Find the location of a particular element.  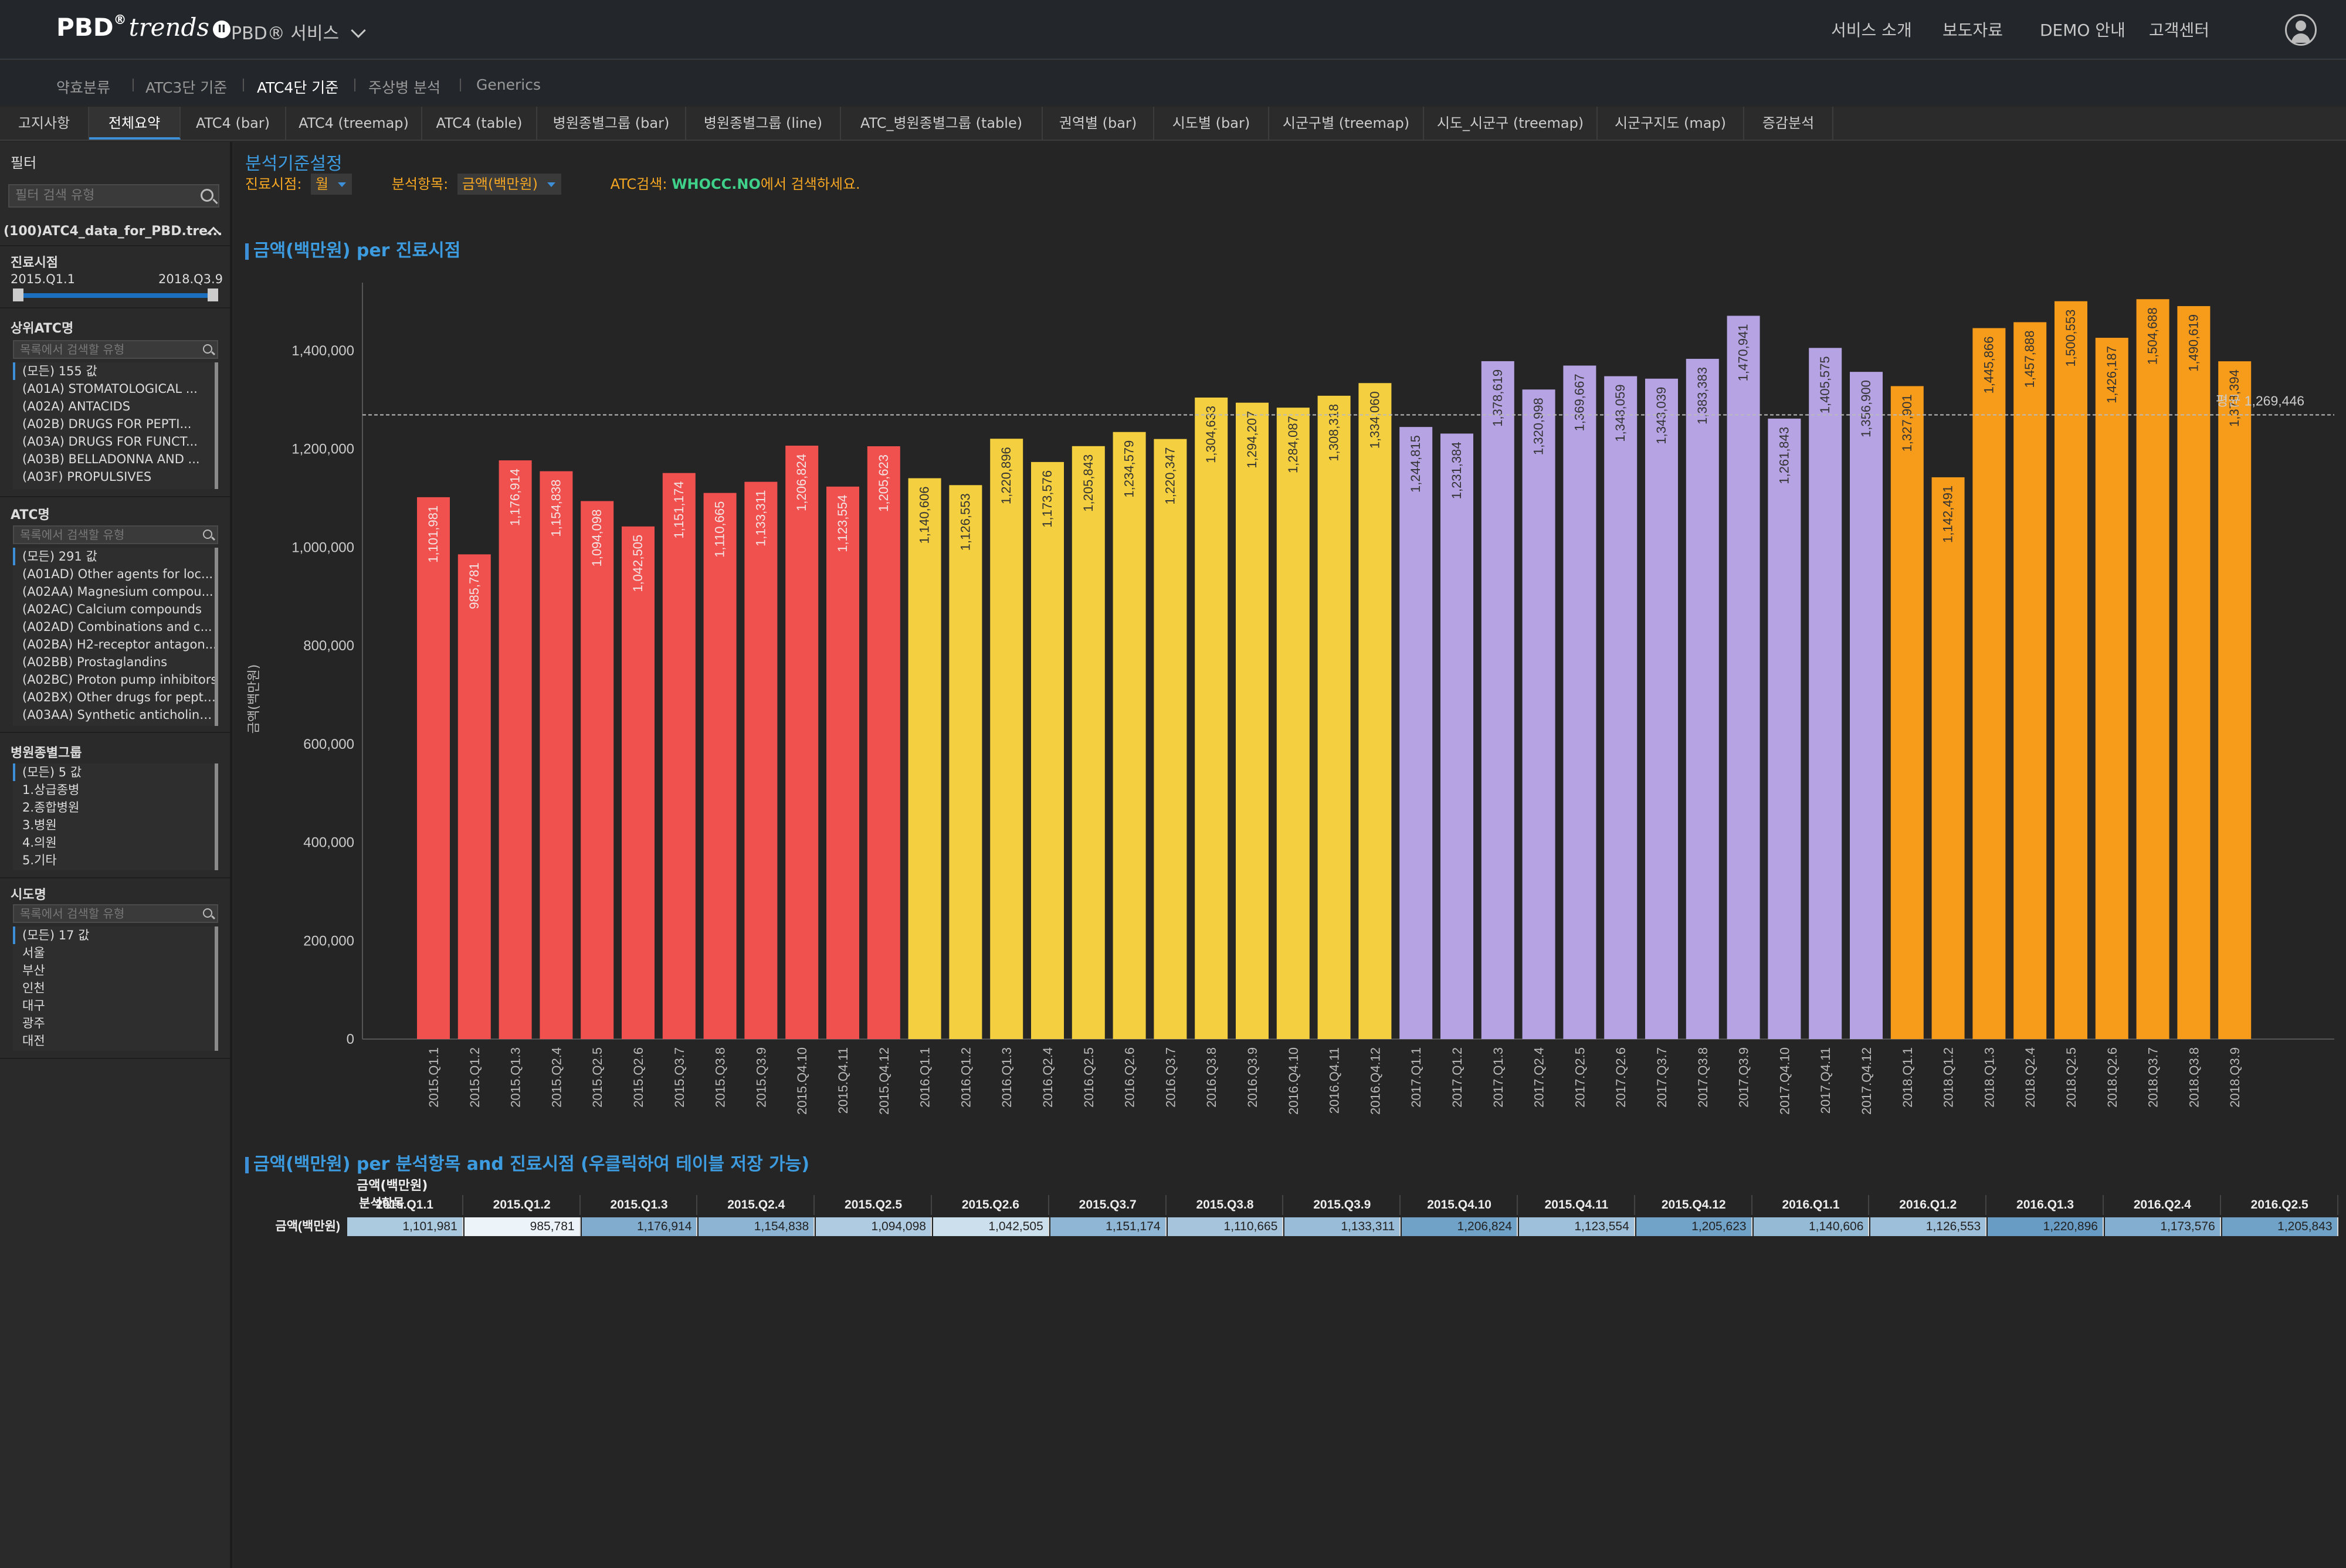

slider-handle-end is located at coordinates (213, 295).